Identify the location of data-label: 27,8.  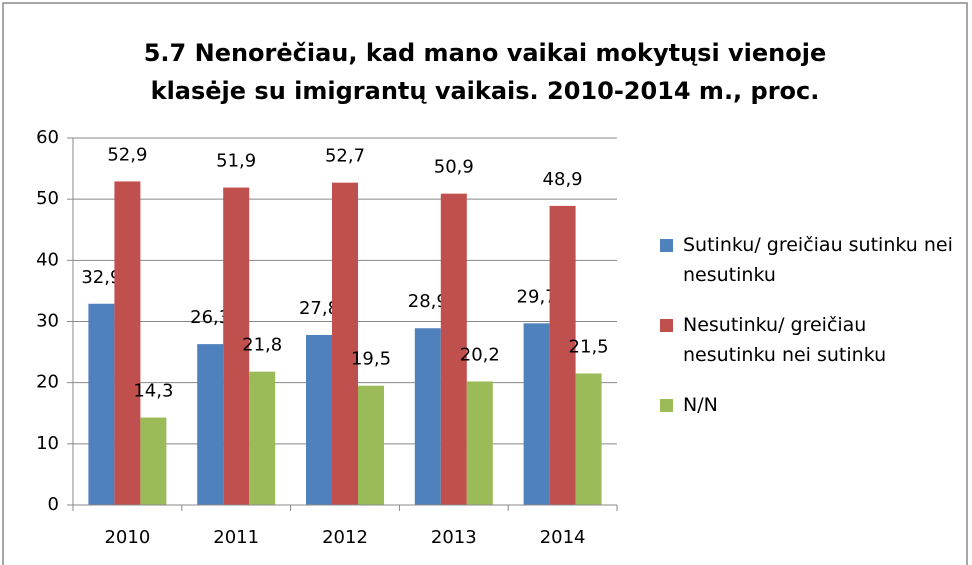
(319, 308).